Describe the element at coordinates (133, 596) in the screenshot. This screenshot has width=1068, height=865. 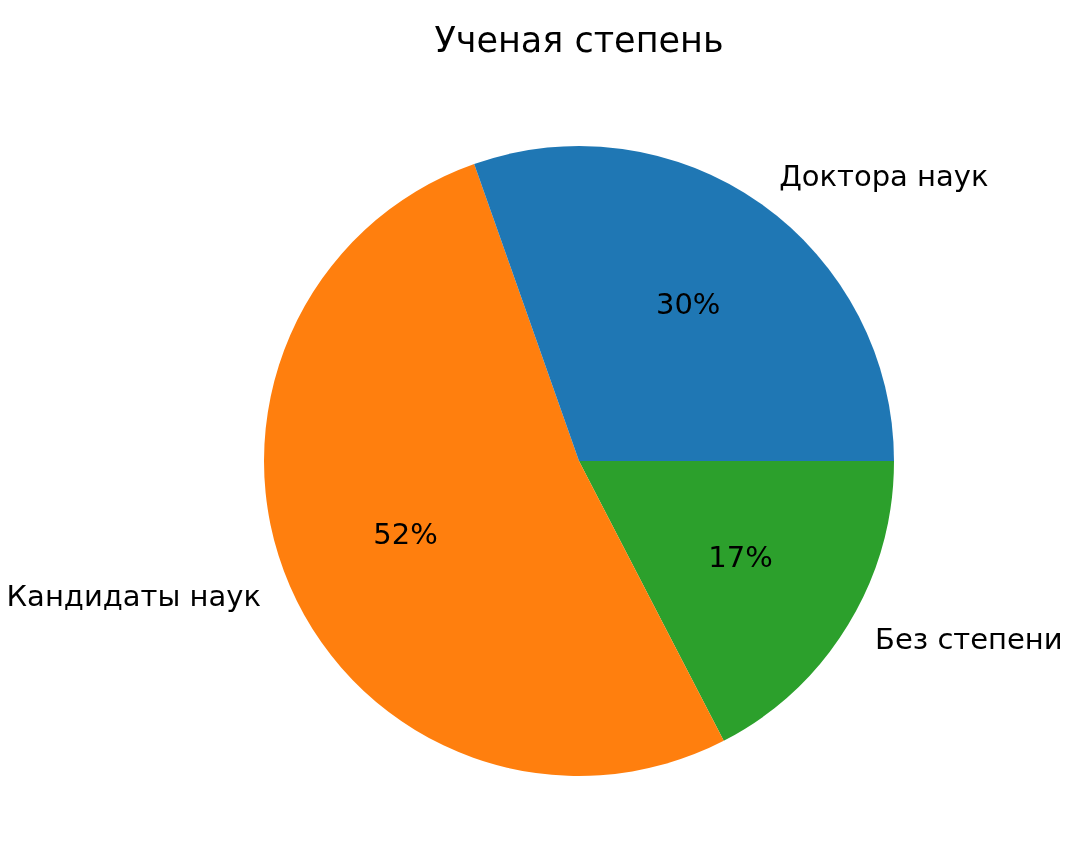
I see `slice-label: Кандидаты наук` at that location.